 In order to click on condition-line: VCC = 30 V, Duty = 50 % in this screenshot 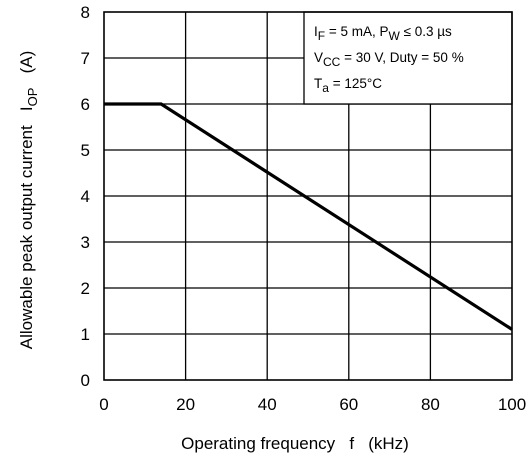, I will do `click(389, 59)`.